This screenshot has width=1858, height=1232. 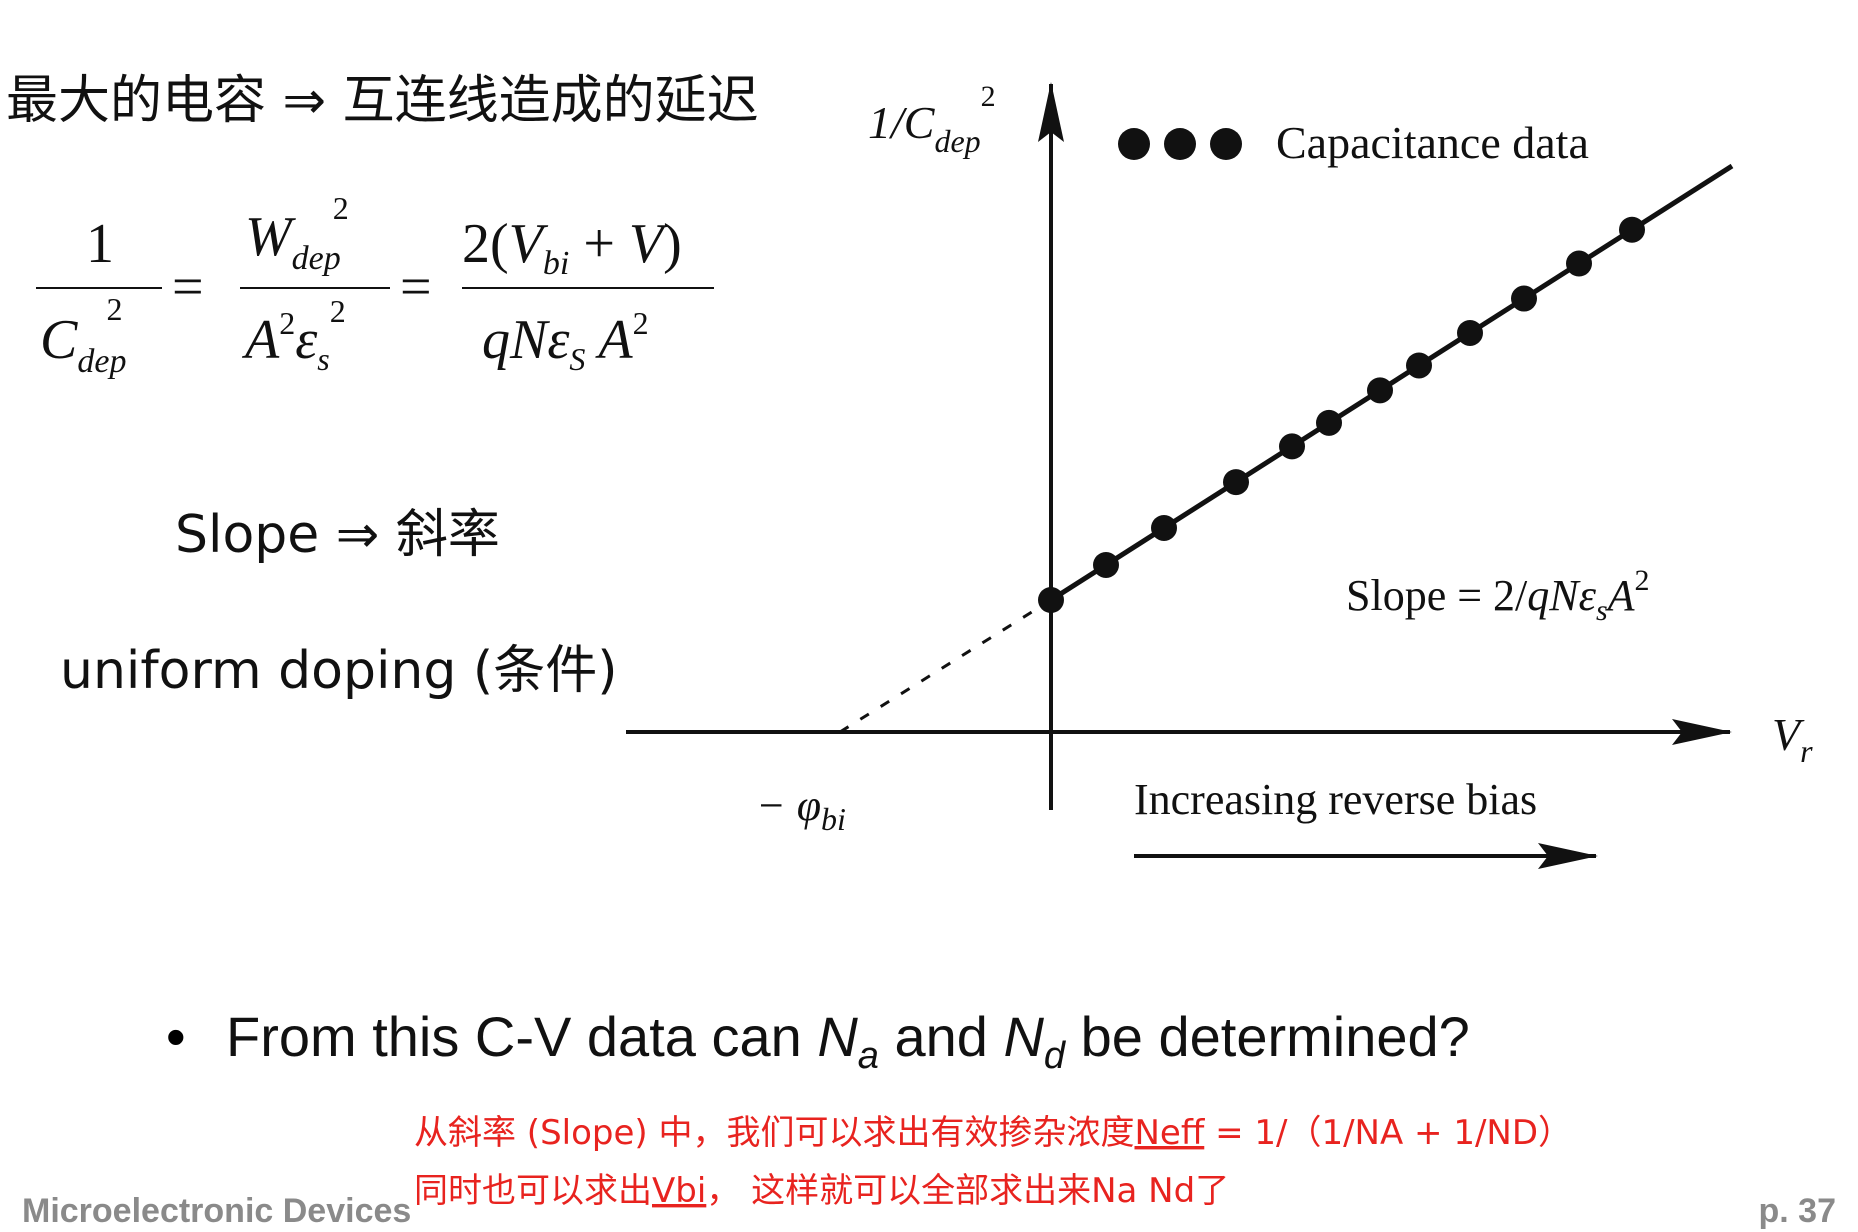 I want to click on text-part: and, so click(x=941, y=1036).